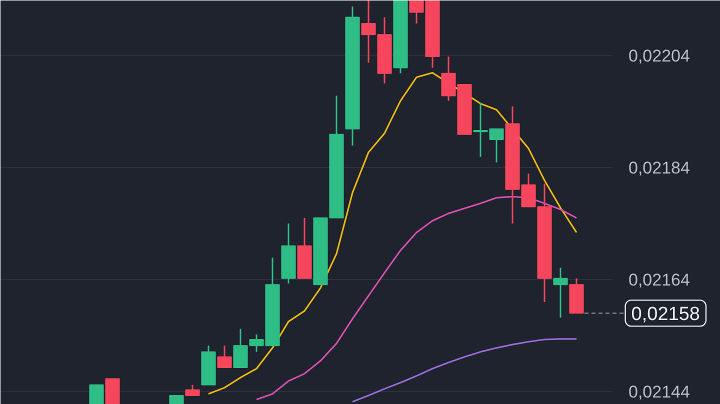  I want to click on line-series, so click(465, 370).